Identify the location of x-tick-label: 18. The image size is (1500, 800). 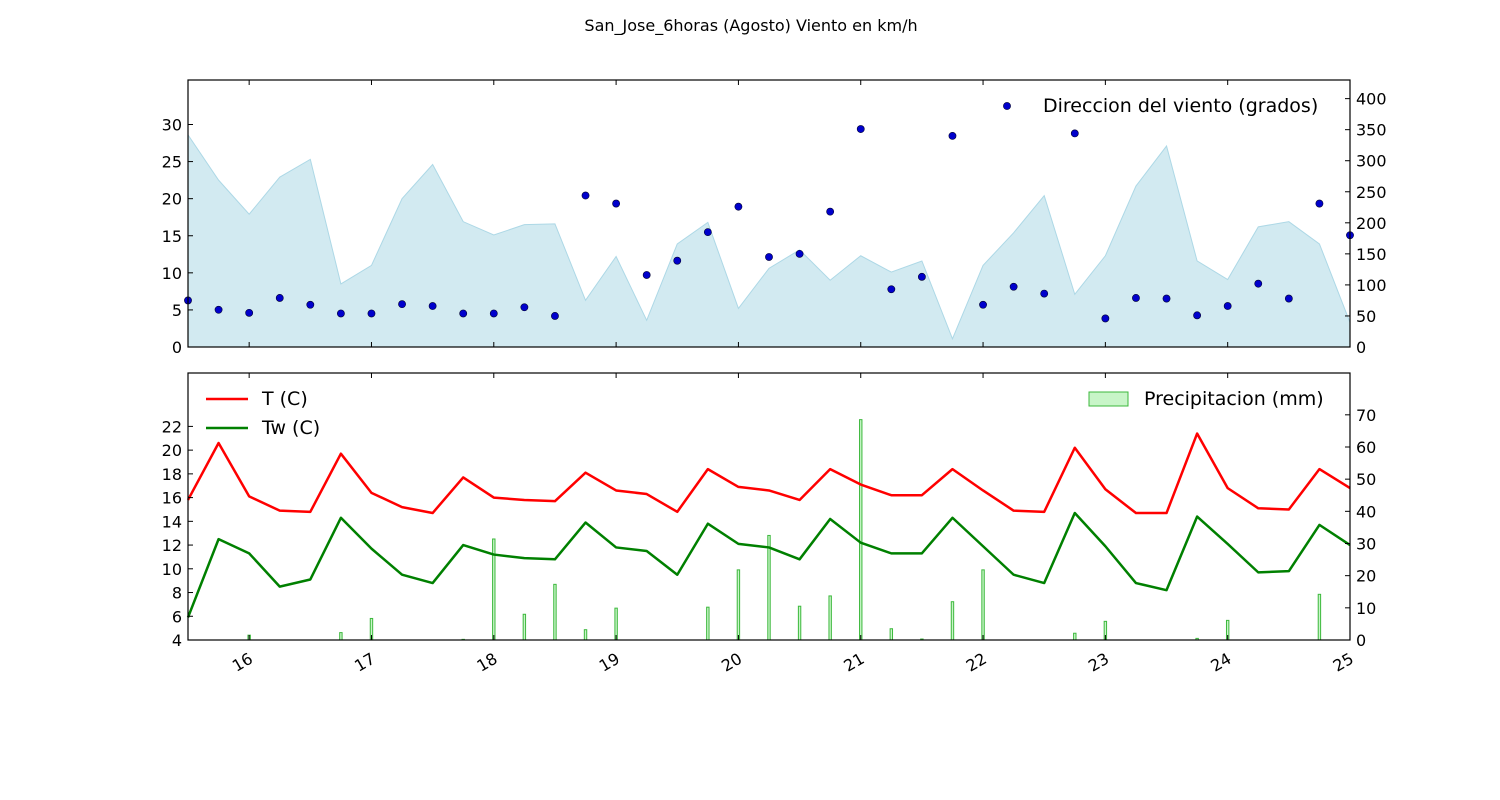
(486, 662).